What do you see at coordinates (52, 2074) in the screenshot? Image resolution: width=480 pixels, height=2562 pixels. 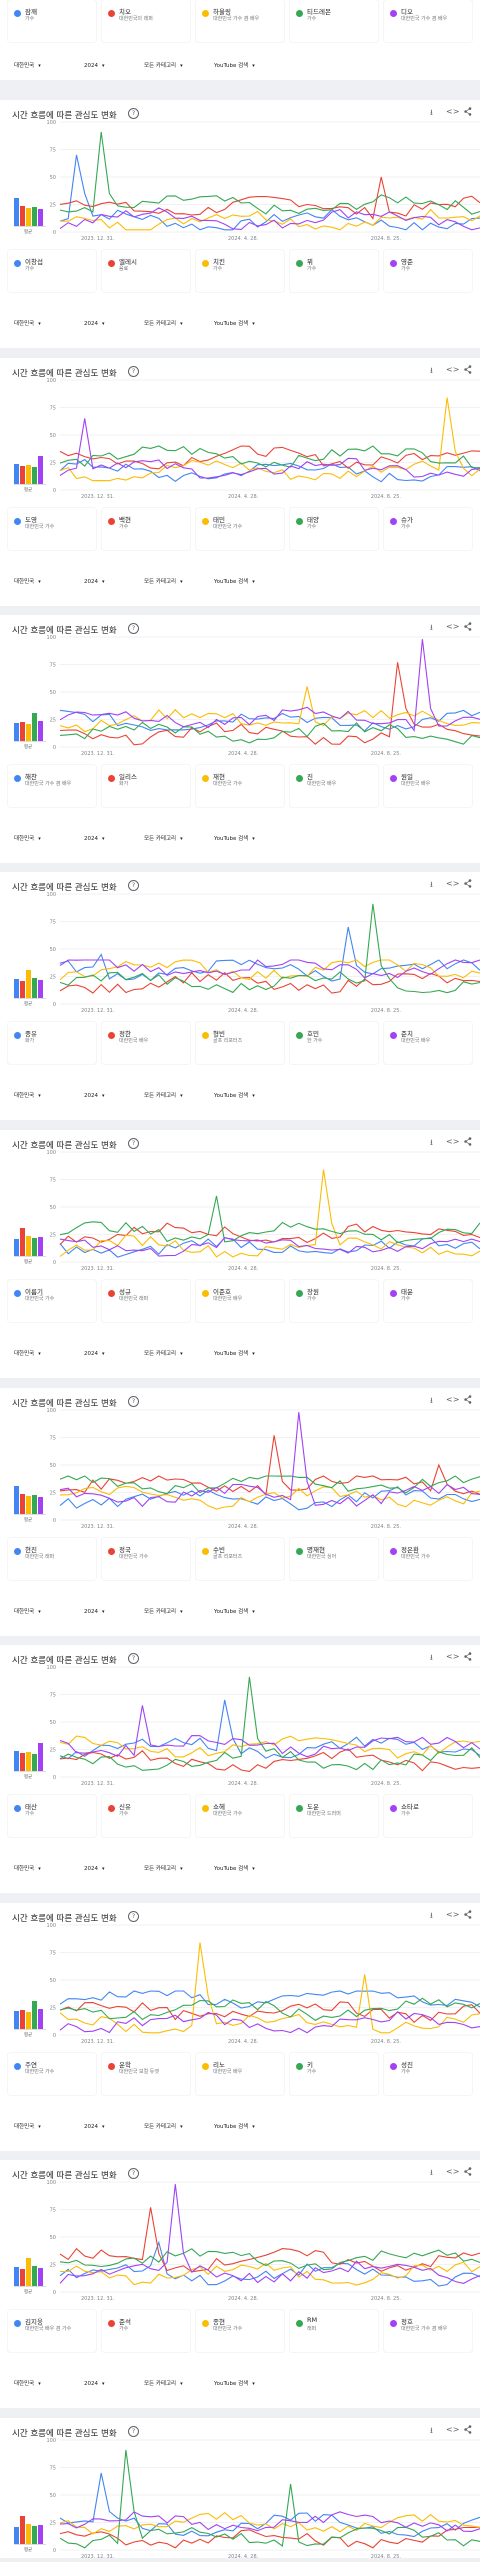 I see `term-tile: 주연 대한민국 가수` at bounding box center [52, 2074].